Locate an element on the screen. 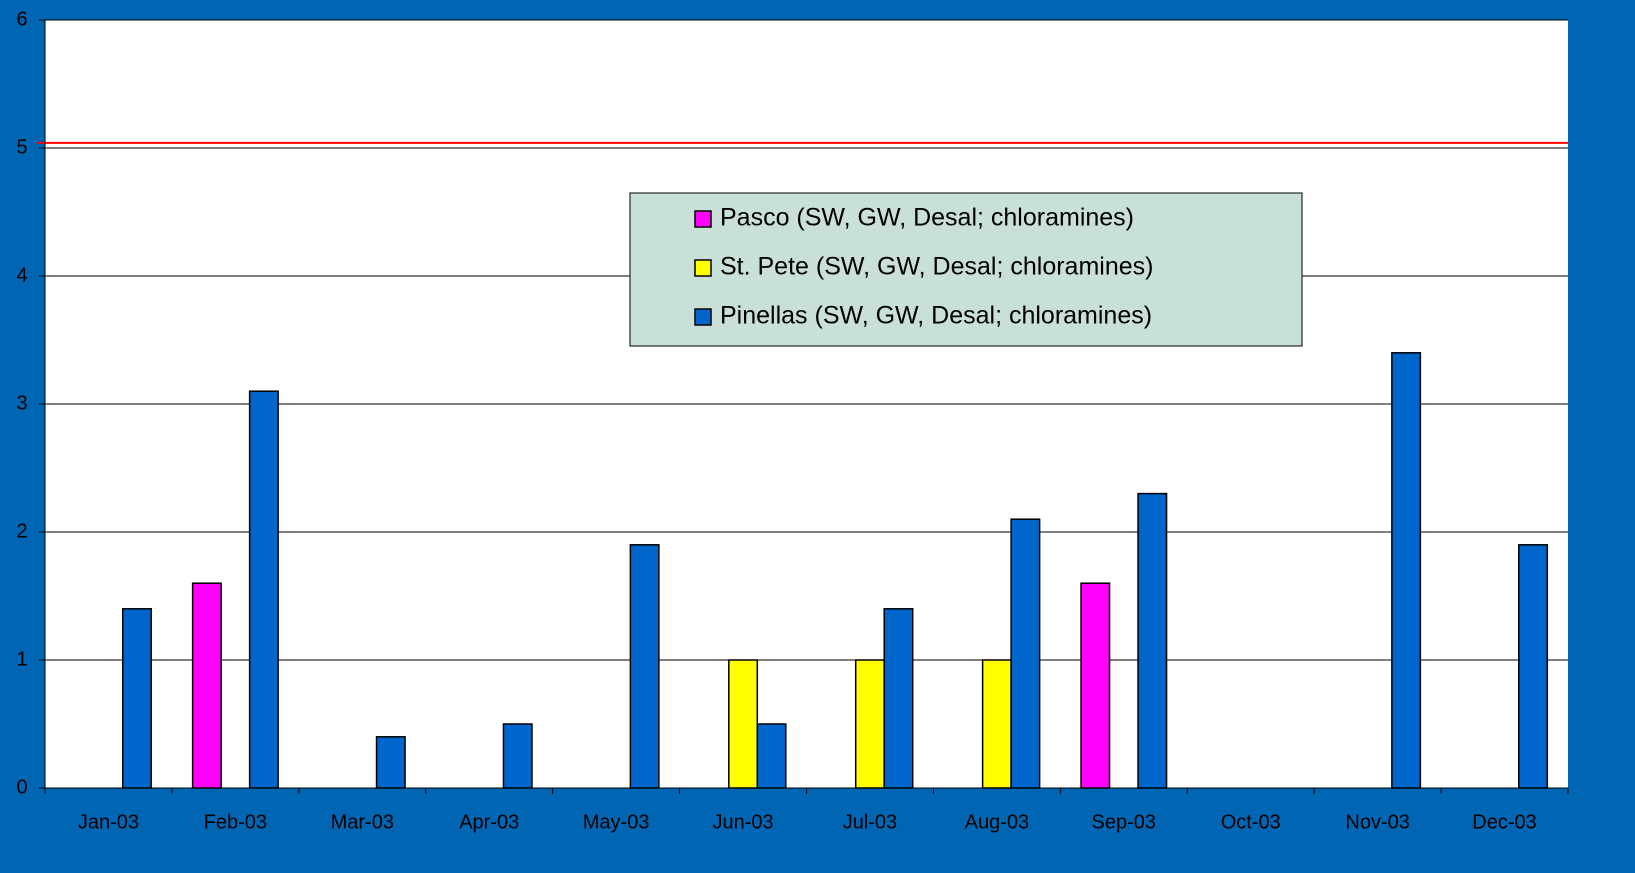 This screenshot has height=873, width=1635. x-tick-label: Feb-03 is located at coordinates (235, 822).